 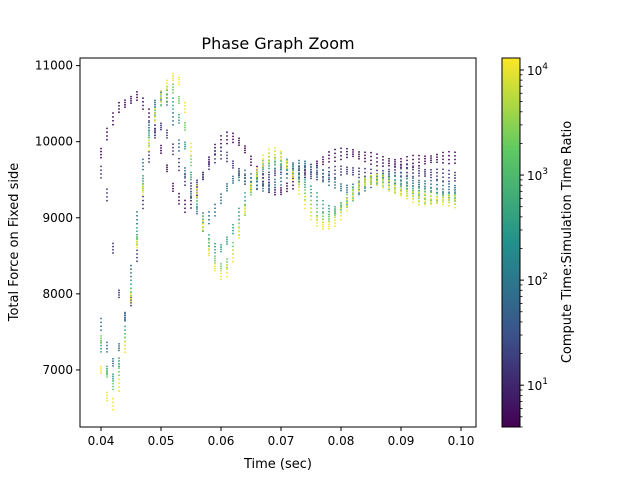 What do you see at coordinates (401, 441) in the screenshot?
I see `x-tick-label: 0.09` at bounding box center [401, 441].